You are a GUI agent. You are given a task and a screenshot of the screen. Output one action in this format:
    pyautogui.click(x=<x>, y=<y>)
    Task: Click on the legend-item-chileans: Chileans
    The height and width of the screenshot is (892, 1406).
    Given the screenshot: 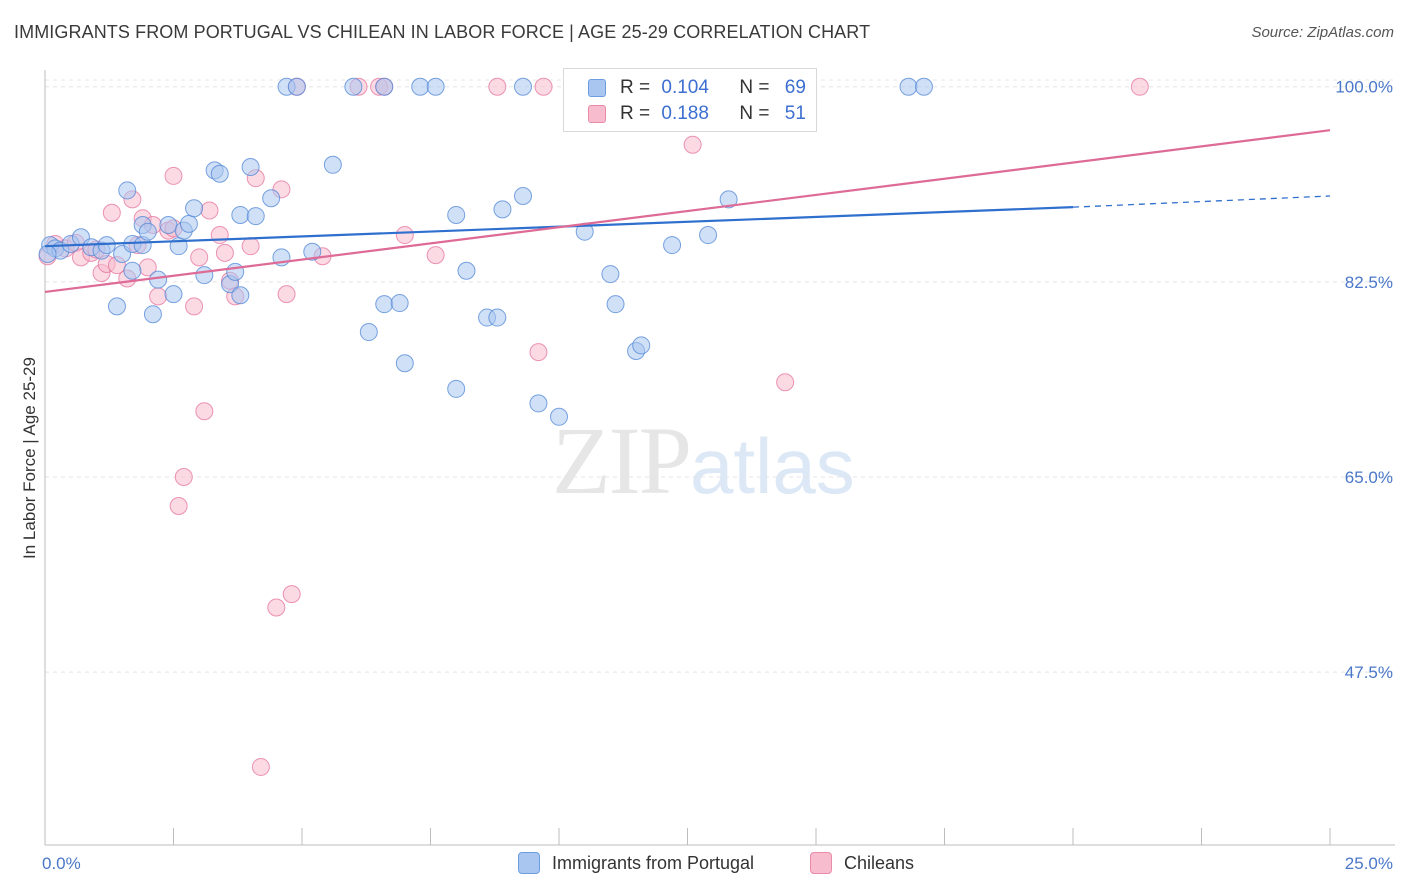 What is the action you would take?
    pyautogui.click(x=862, y=863)
    